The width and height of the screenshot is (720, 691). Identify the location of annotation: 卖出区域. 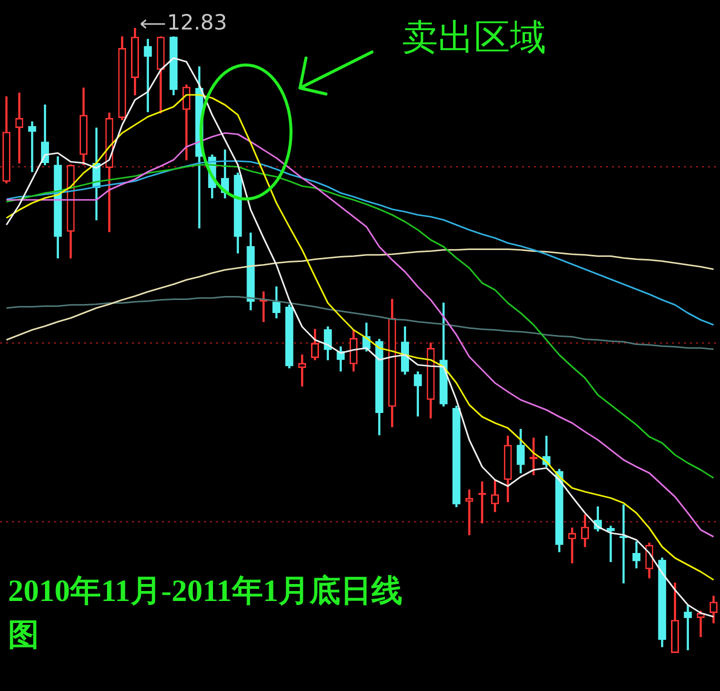
(474, 37).